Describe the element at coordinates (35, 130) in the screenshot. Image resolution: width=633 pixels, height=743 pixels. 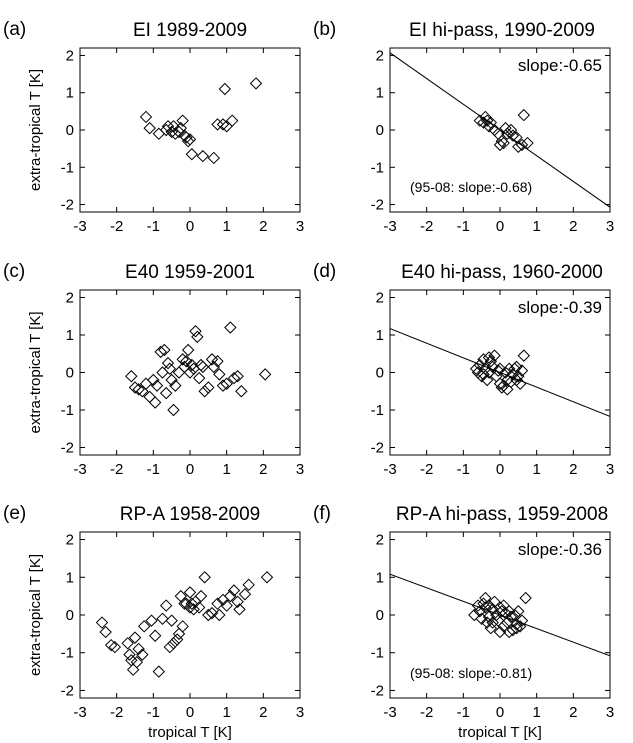
I see `y-axis-label: extra-tropical T [K]` at that location.